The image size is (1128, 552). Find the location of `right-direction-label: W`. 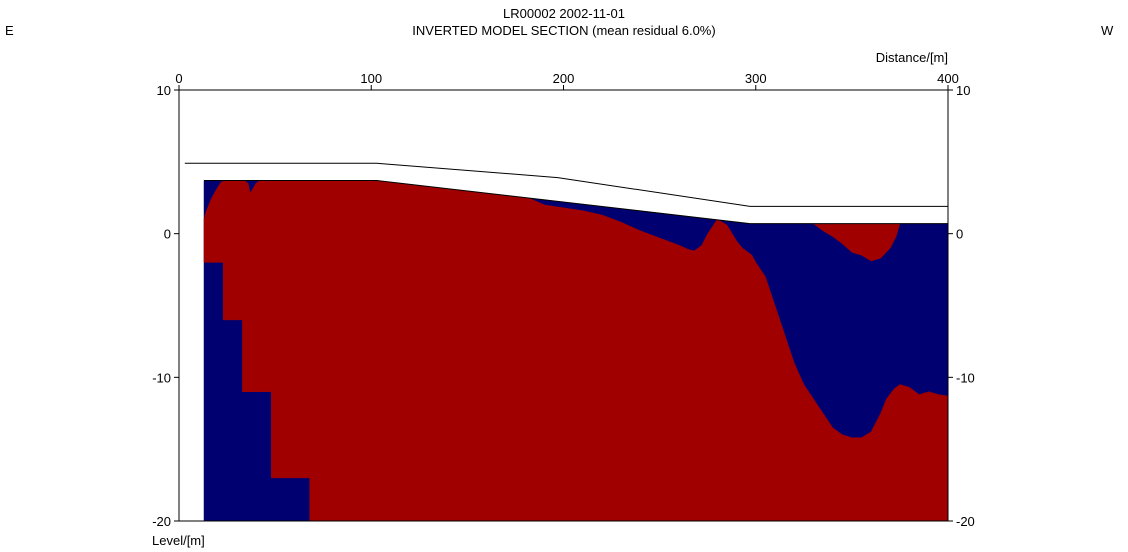

right-direction-label: W is located at coordinates (1107, 30).